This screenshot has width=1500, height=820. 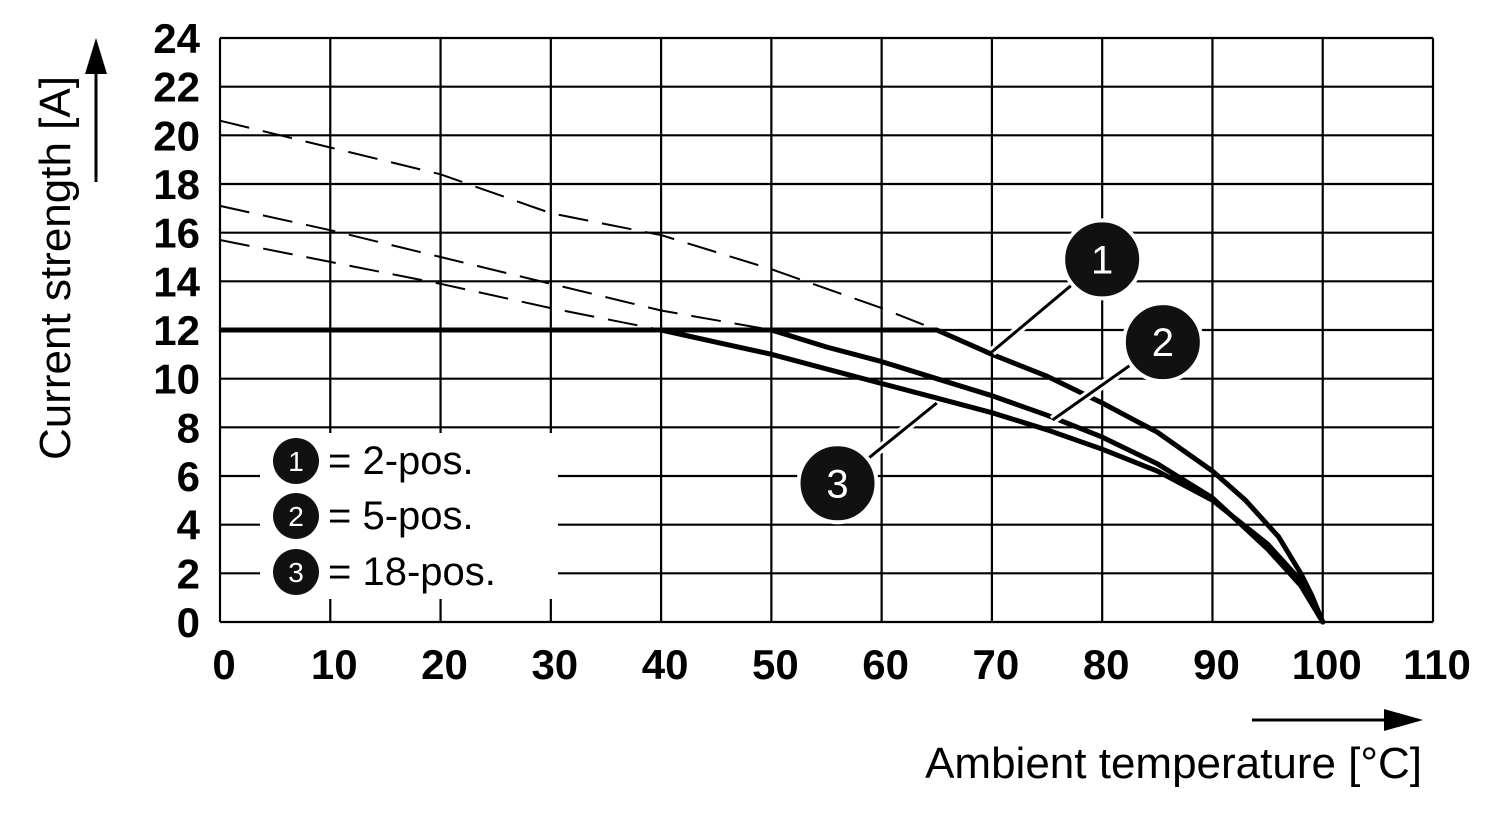 I want to click on legend-badge-1-label: 1, so click(x=296, y=461).